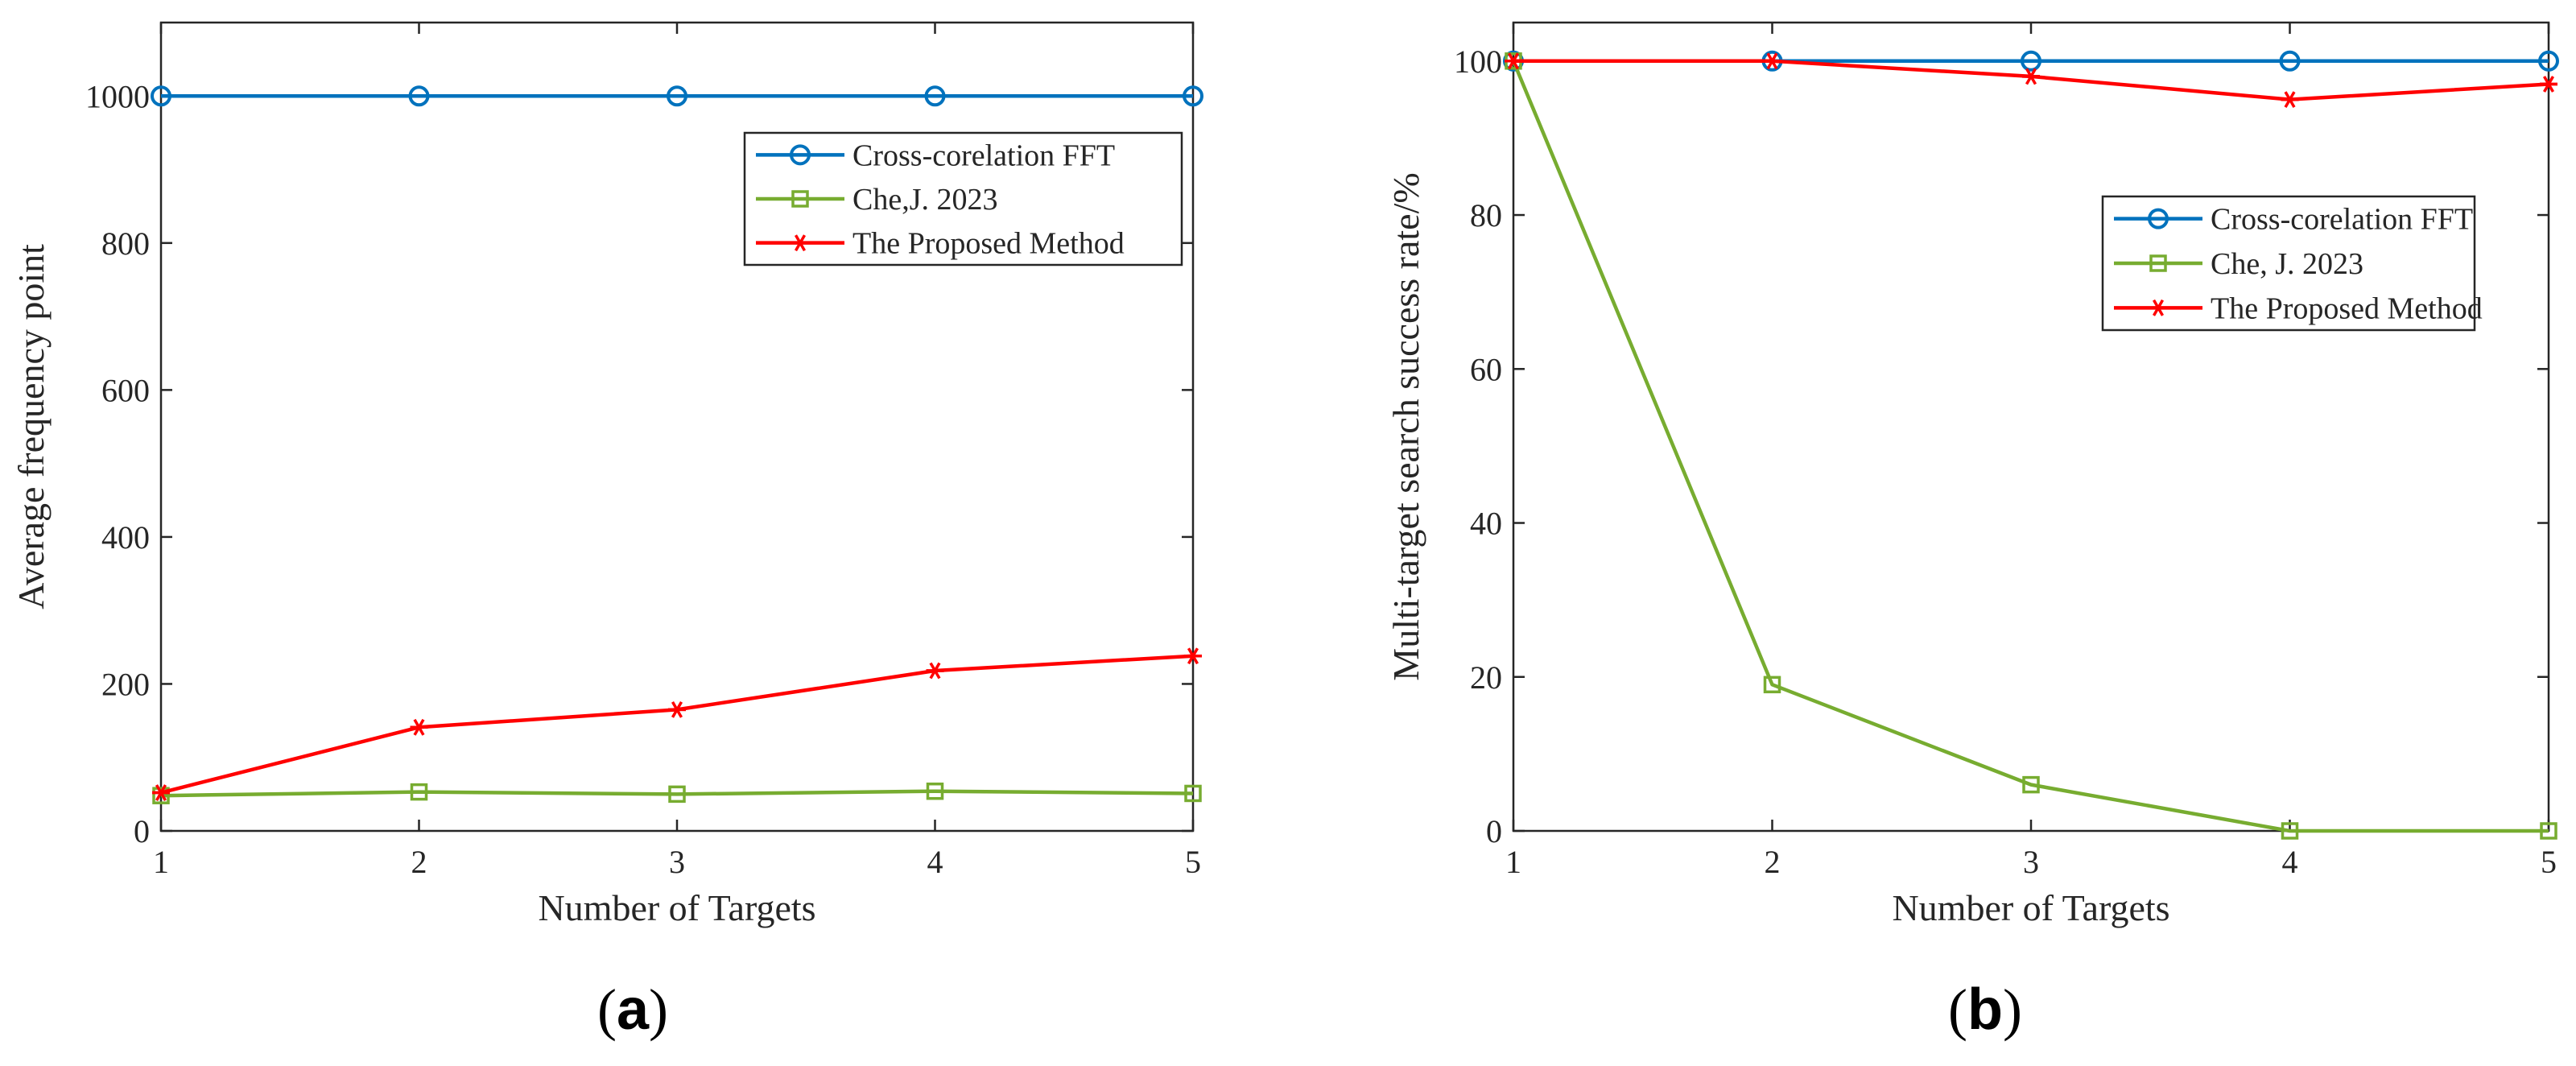 Image resolution: width=2576 pixels, height=1066 pixels. What do you see at coordinates (2287, 264) in the screenshot?
I see `legend-entry: Che, J. 2023` at bounding box center [2287, 264].